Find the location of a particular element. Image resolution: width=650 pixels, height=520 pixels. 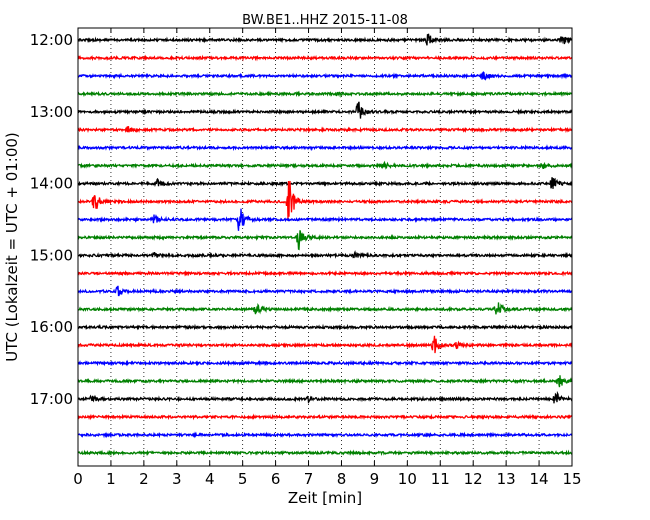

x-axis-label: Zeit [min] is located at coordinates (325, 498).